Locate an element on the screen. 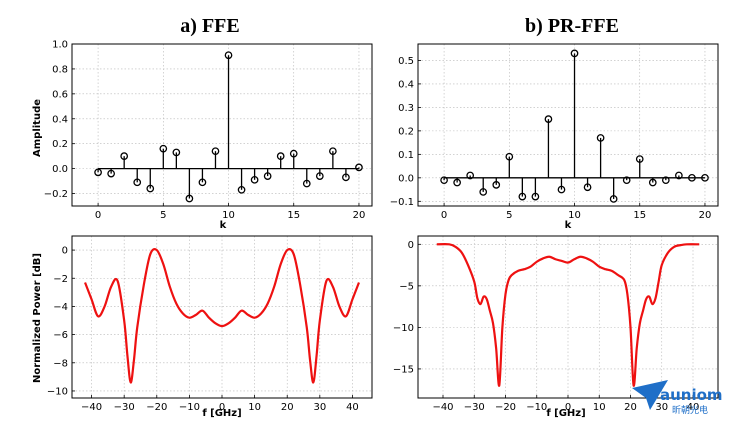  logo-name: auniom is located at coordinates (691, 395).